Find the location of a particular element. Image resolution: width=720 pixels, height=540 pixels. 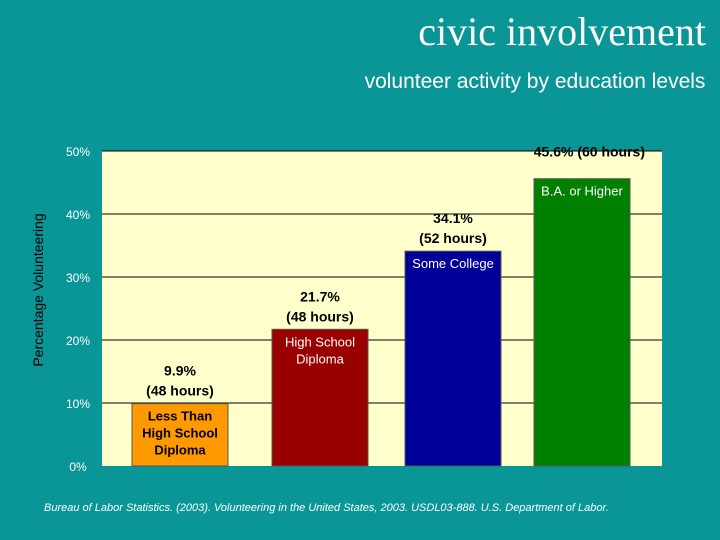

category-label: Some College is located at coordinates (453, 263).